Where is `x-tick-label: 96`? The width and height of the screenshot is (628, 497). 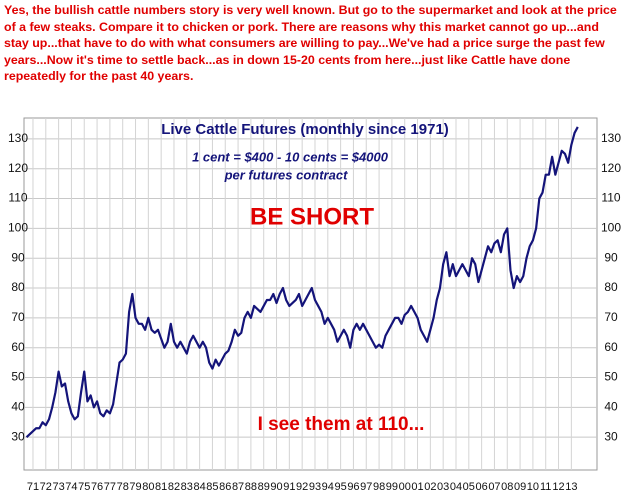
x-tick-label: 96 is located at coordinates (353, 487).